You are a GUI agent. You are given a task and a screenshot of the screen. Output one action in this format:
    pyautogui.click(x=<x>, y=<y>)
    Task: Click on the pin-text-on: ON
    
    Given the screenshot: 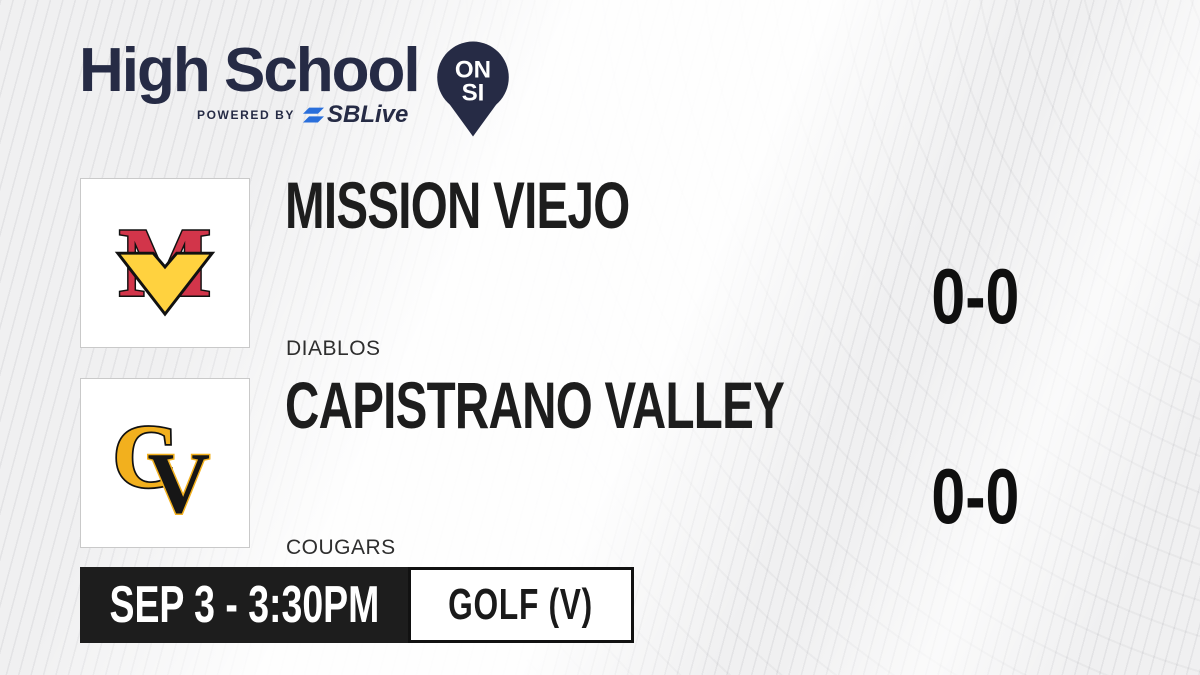 What is the action you would take?
    pyautogui.click(x=473, y=69)
    